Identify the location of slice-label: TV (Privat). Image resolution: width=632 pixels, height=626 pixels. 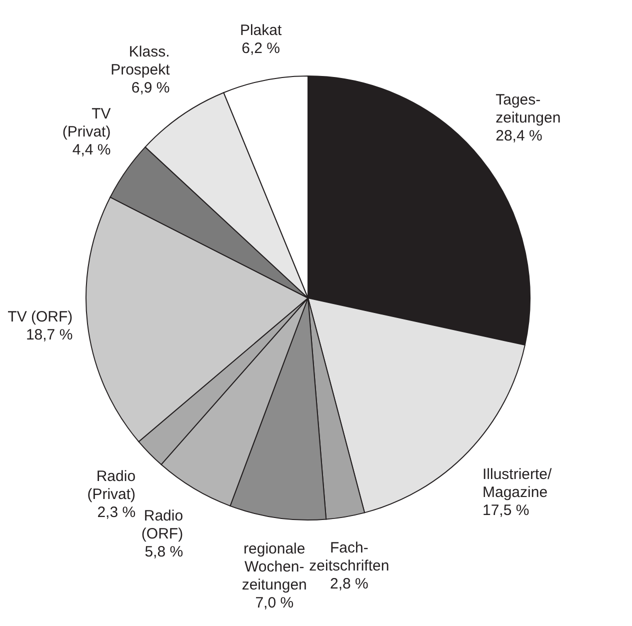
(86, 122).